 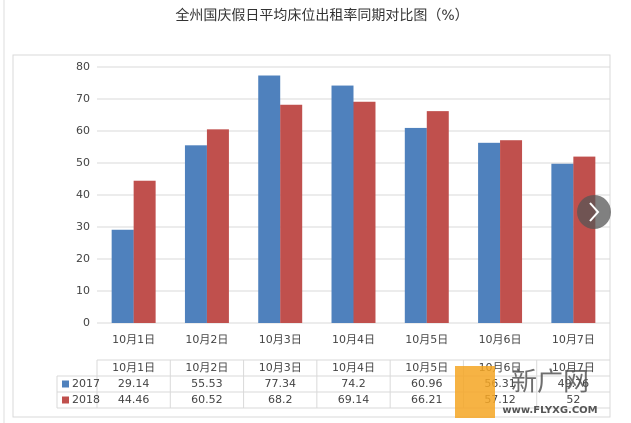 What do you see at coordinates (353, 383) in the screenshot?
I see `table-cell: 74.2` at bounding box center [353, 383].